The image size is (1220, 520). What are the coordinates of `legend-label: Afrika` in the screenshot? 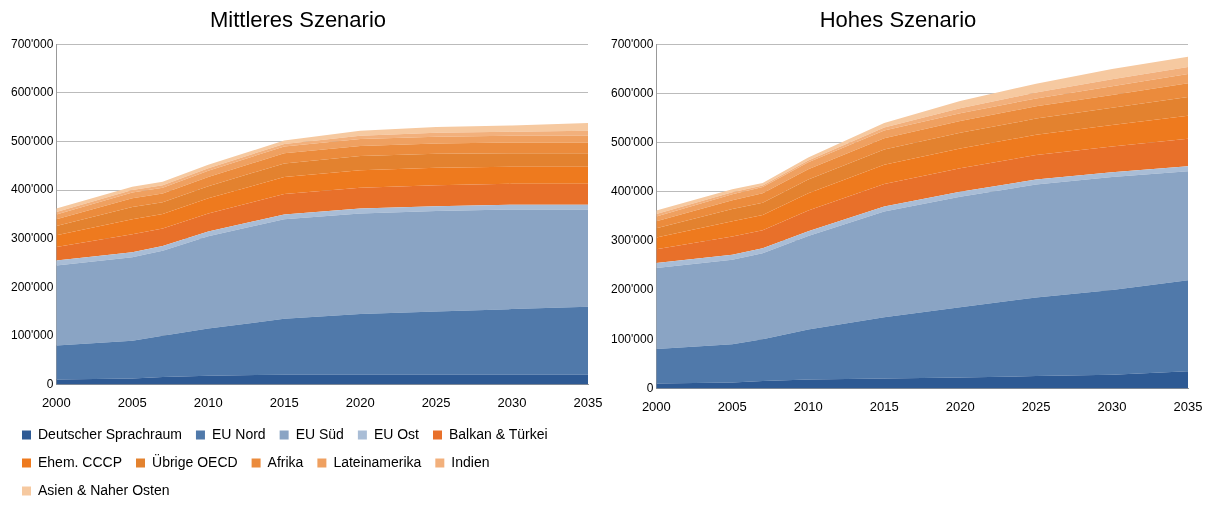 It's located at (285, 461).